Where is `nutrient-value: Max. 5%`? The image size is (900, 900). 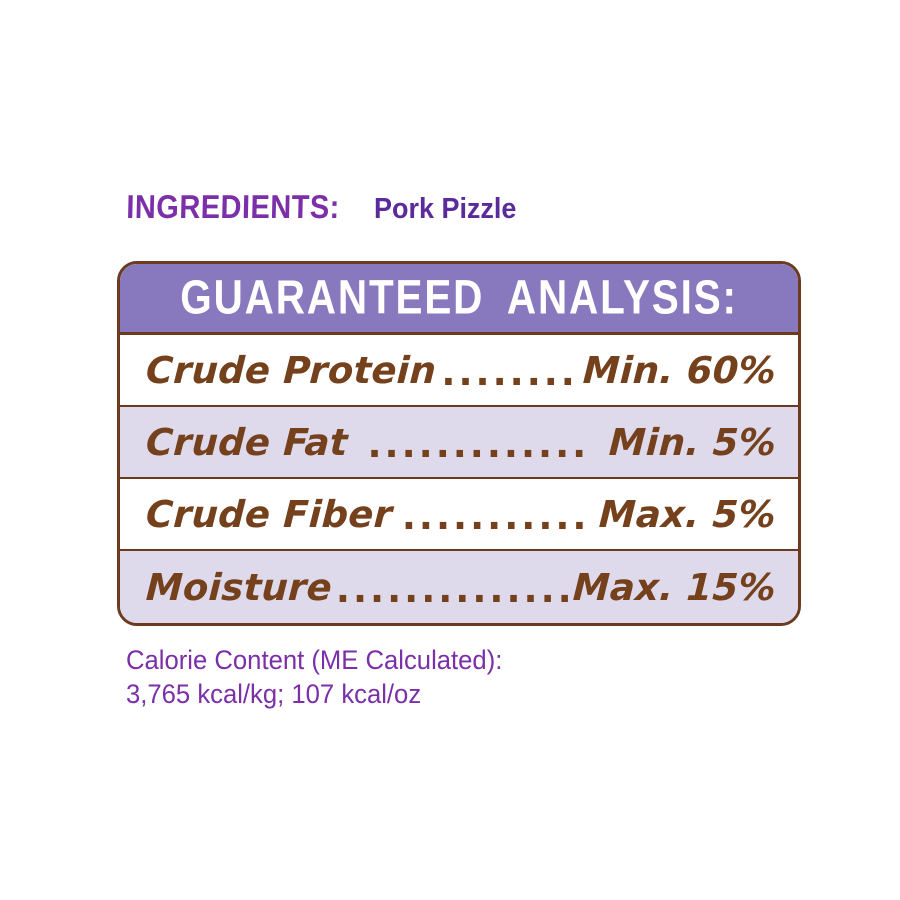
nutrient-value: Max. 5% is located at coordinates (688, 514).